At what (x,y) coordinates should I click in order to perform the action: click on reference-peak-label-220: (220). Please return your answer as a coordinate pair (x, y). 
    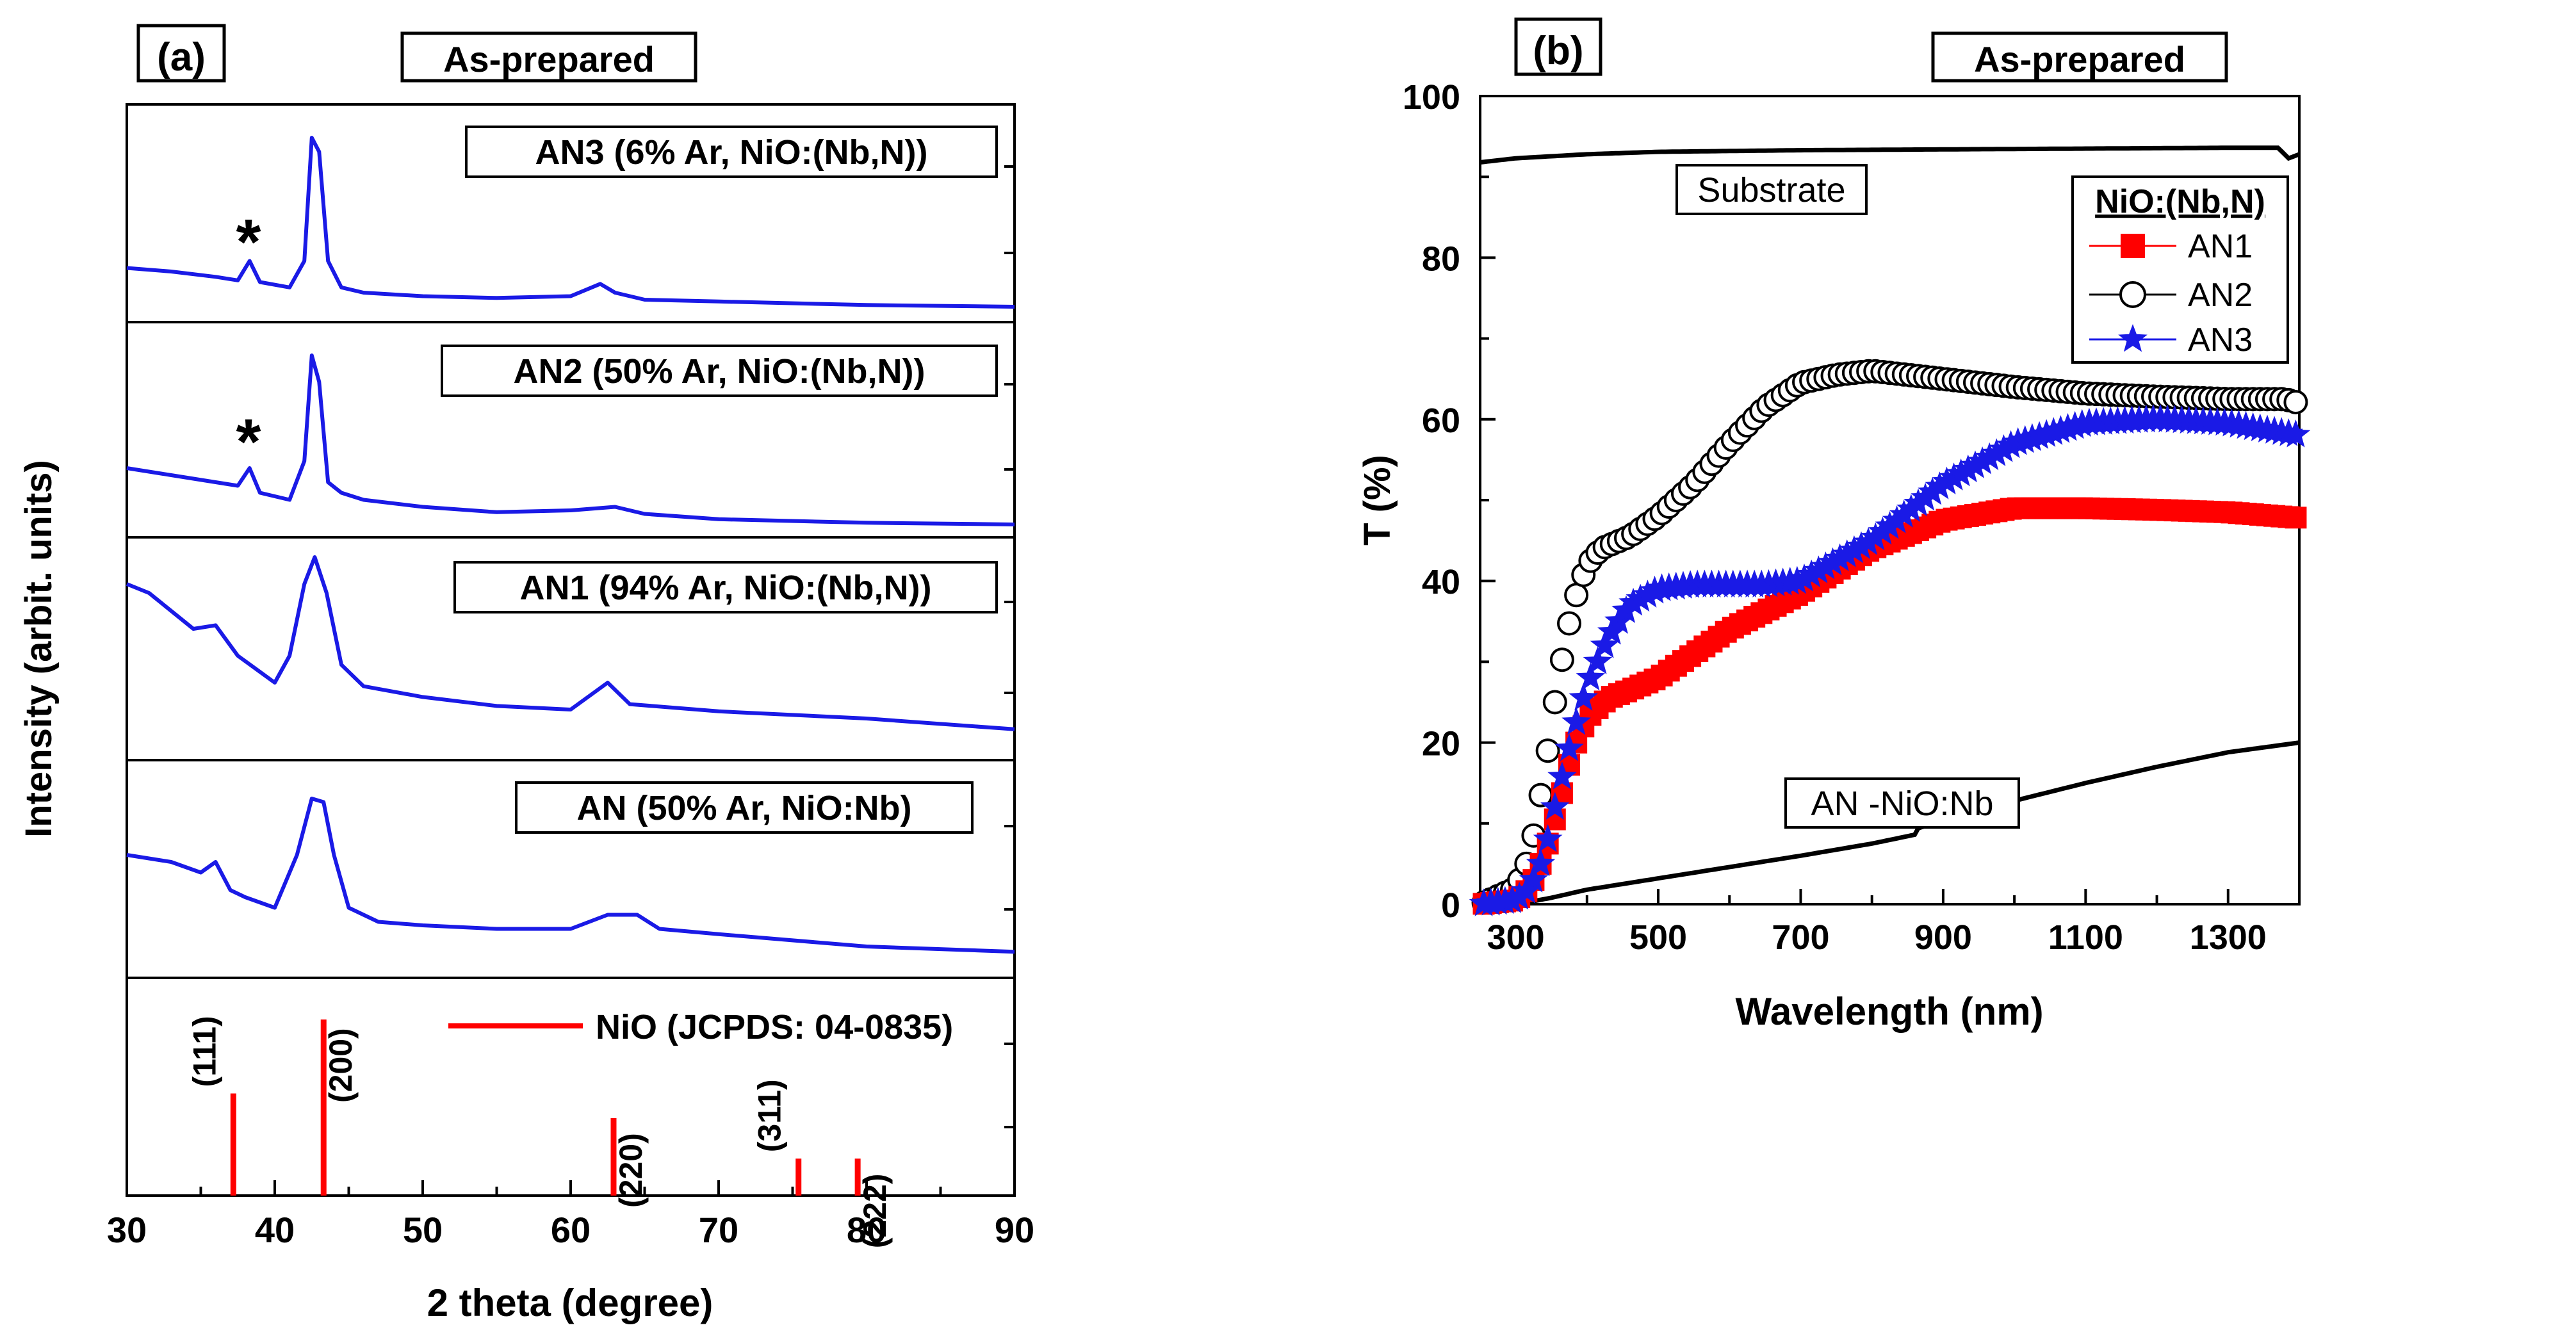
    Looking at the image, I should click on (631, 1170).